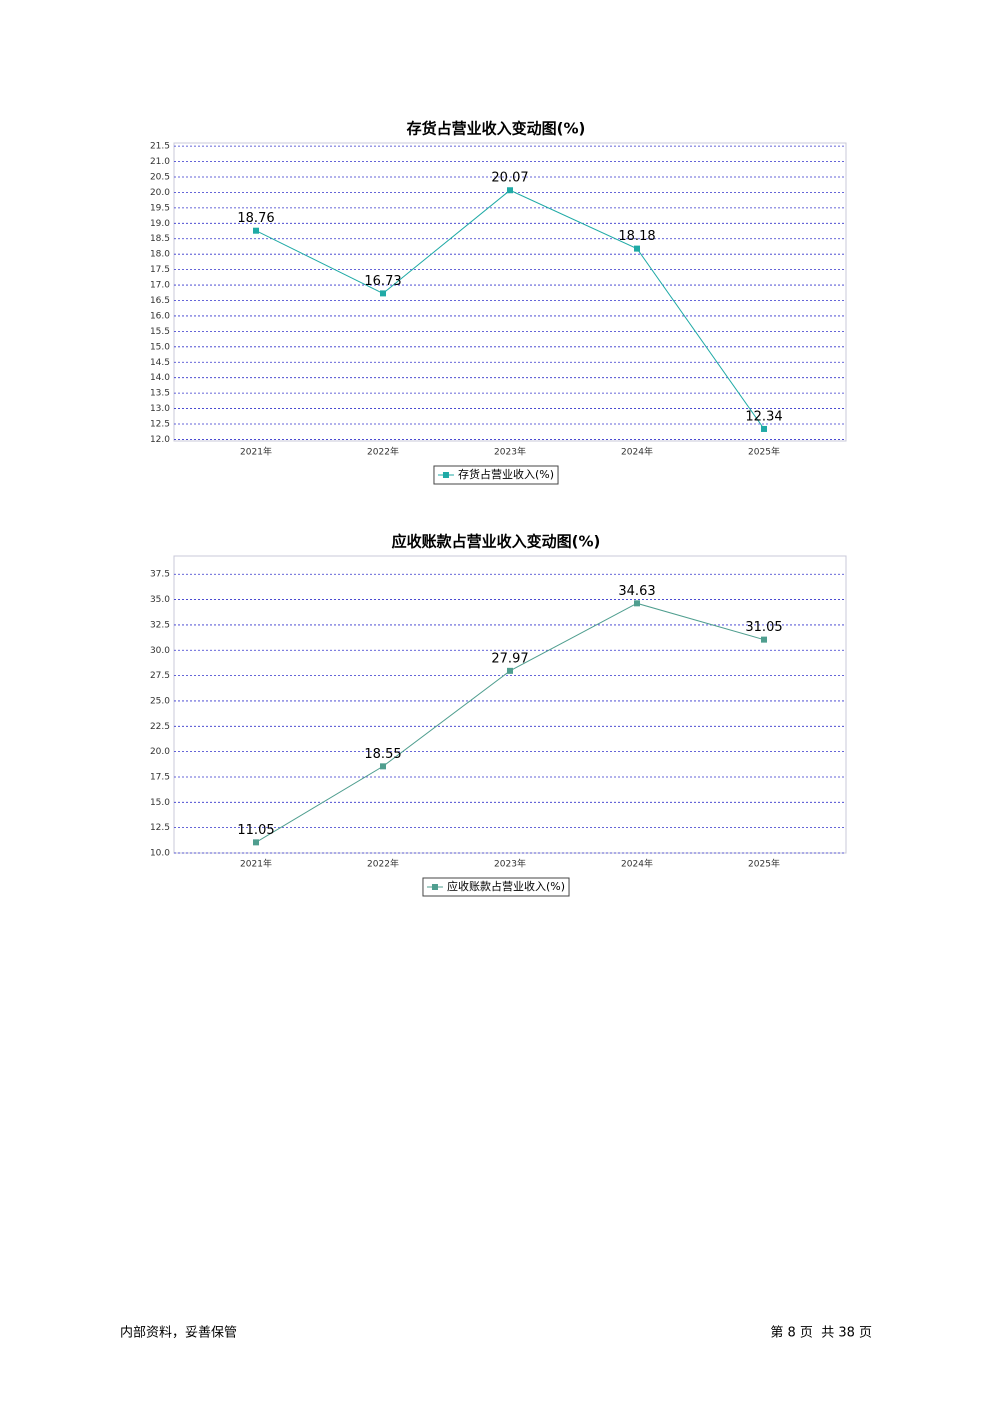 The width and height of the screenshot is (992, 1403). What do you see at coordinates (506, 474) in the screenshot?
I see `legend-label: 存货占营业收入(%)` at bounding box center [506, 474].